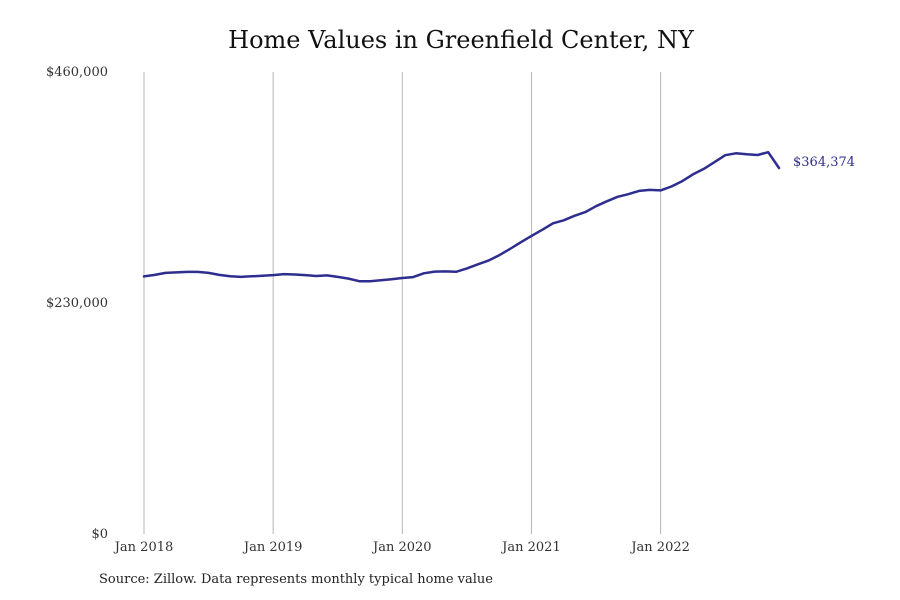 This screenshot has height=600, width=900. Describe the element at coordinates (659, 547) in the screenshot. I see `x-tick-label: Jan 2022` at that location.